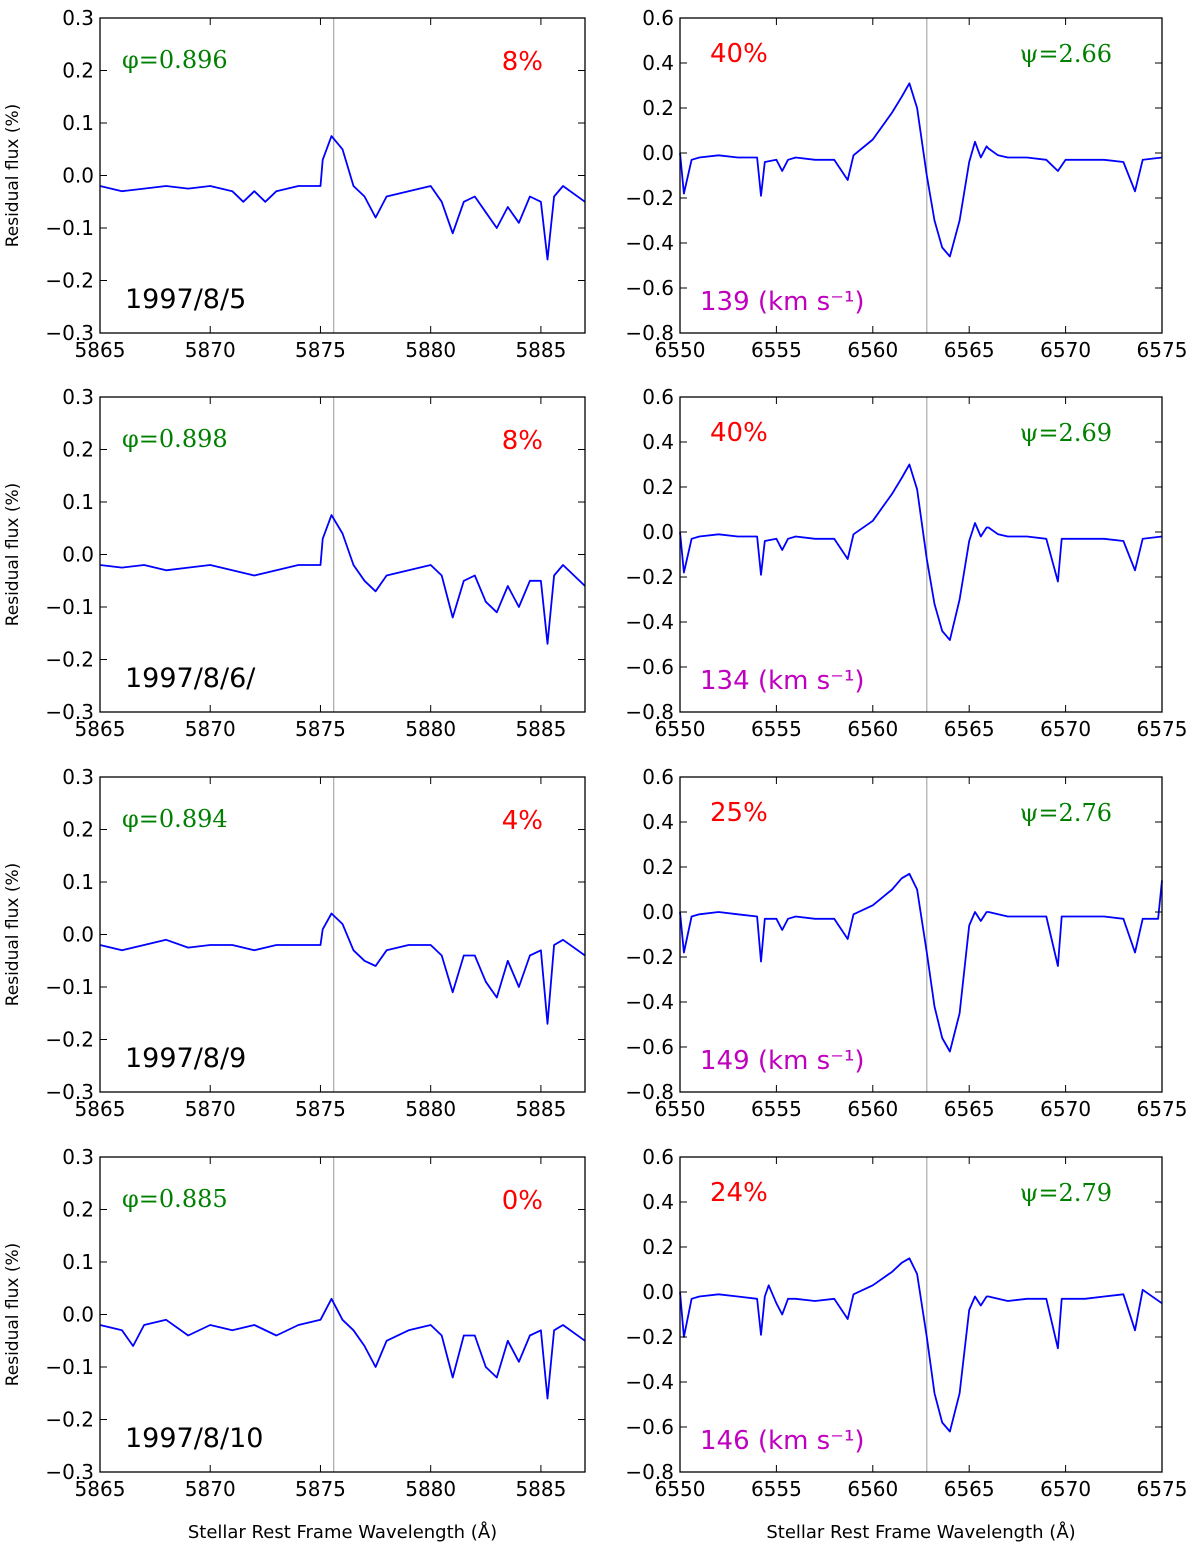 The height and width of the screenshot is (1548, 1200). What do you see at coordinates (175, 819) in the screenshot?
I see `phase-annotation: φ=0.894` at bounding box center [175, 819].